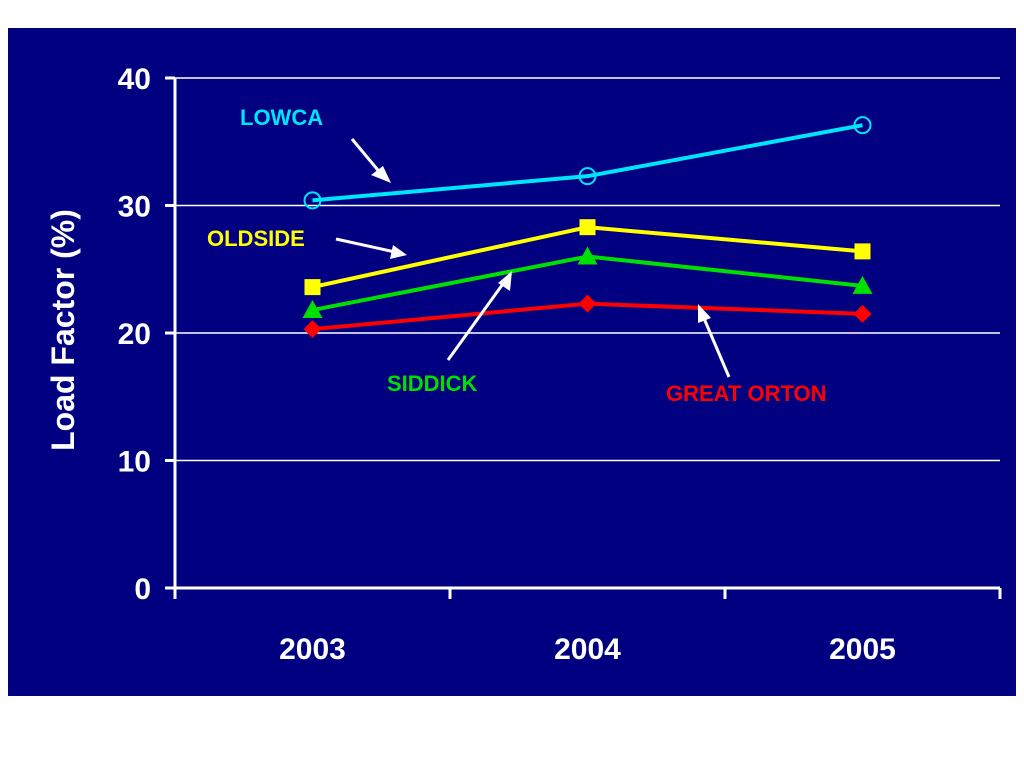  What do you see at coordinates (587, 649) in the screenshot?
I see `x-tick-label: 2004` at bounding box center [587, 649].